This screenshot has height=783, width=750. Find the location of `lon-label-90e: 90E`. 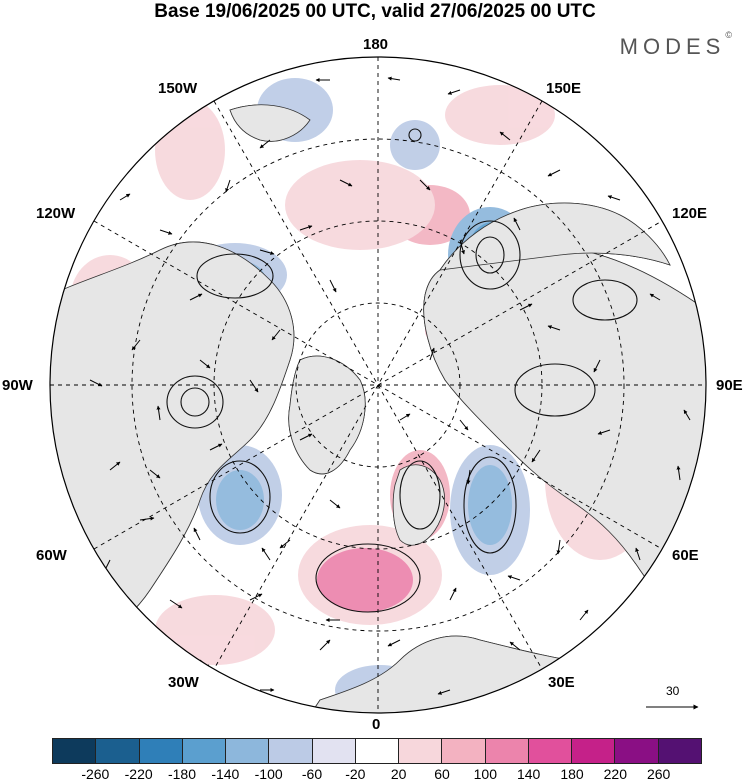

lon-label-90e: 90E is located at coordinates (729, 385).